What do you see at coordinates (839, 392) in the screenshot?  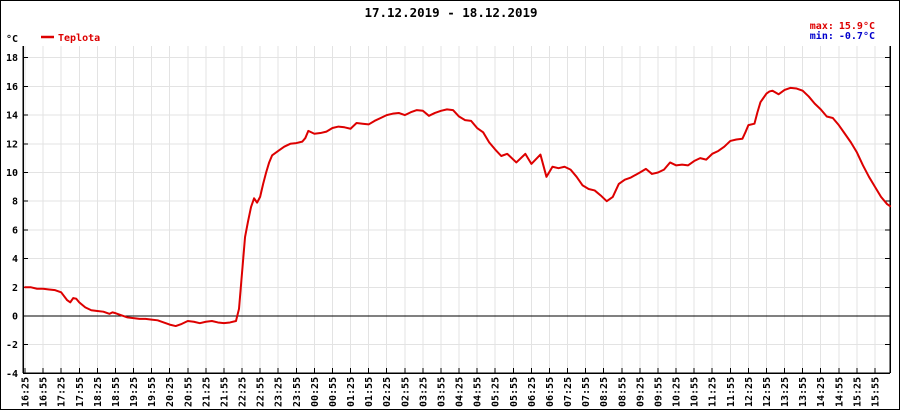 I see `x-tick-label: 14:55` at bounding box center [839, 392].